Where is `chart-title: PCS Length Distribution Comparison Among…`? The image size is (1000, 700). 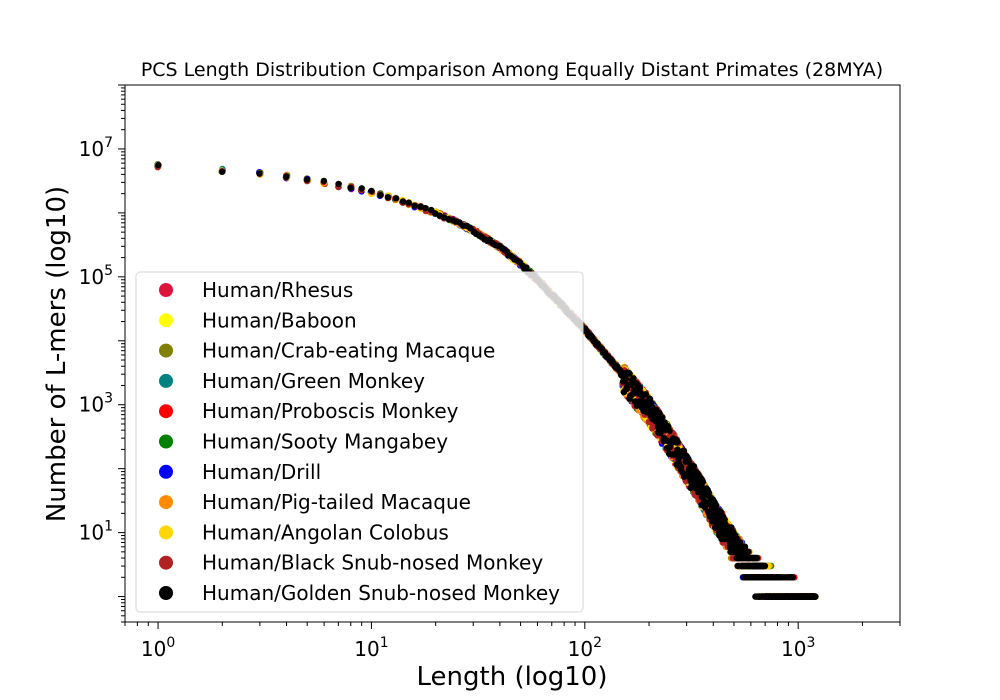 chart-title: PCS Length Distribution Comparison Among… is located at coordinates (512, 70).